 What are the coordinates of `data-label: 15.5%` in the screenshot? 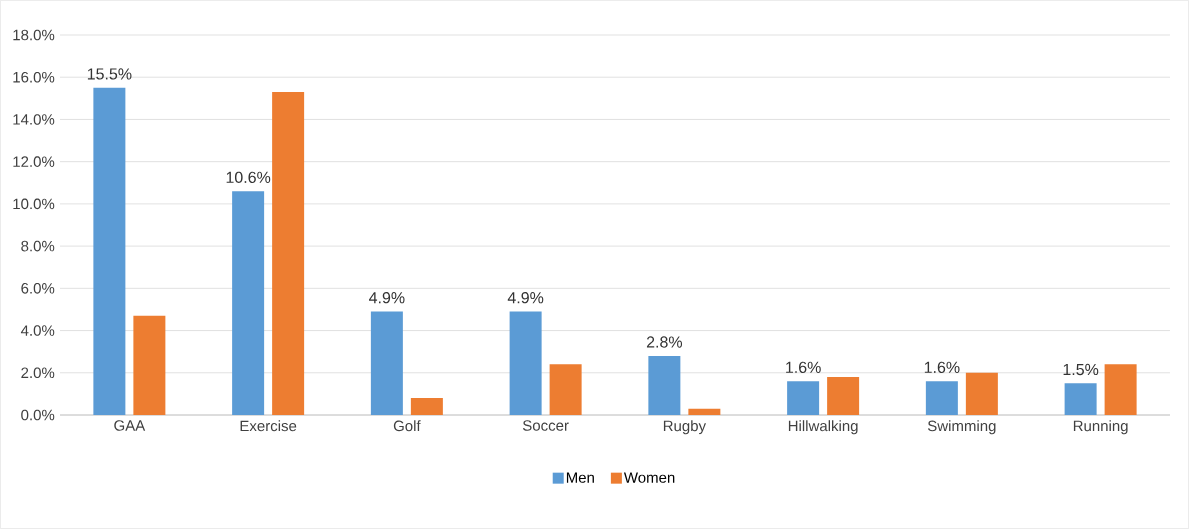 It's located at (109, 74).